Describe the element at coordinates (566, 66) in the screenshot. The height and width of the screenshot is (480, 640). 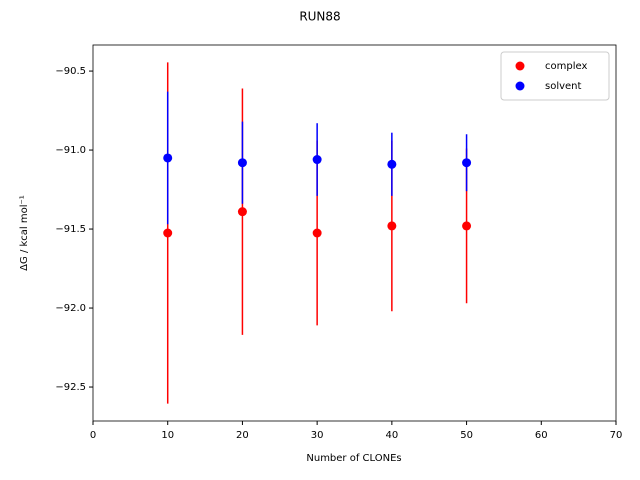
I see `legend-label: complex` at that location.